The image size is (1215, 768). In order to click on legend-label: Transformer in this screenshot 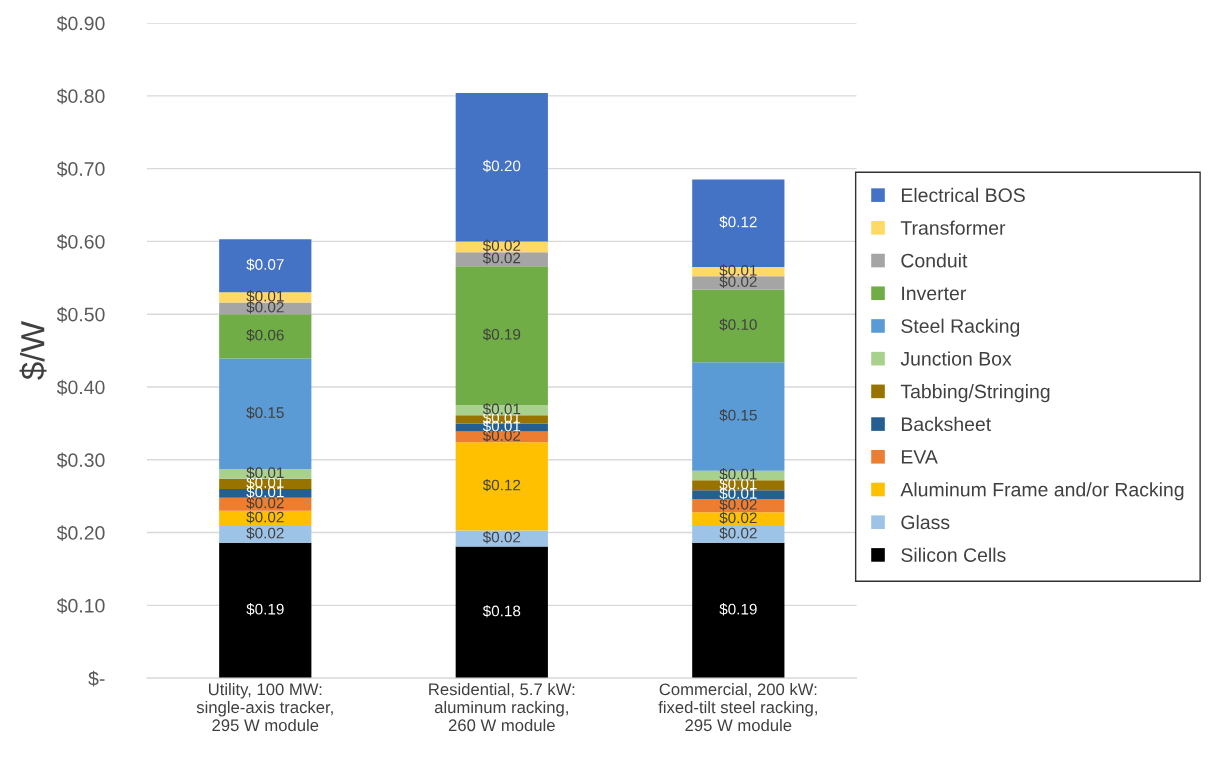, I will do `click(953, 227)`.